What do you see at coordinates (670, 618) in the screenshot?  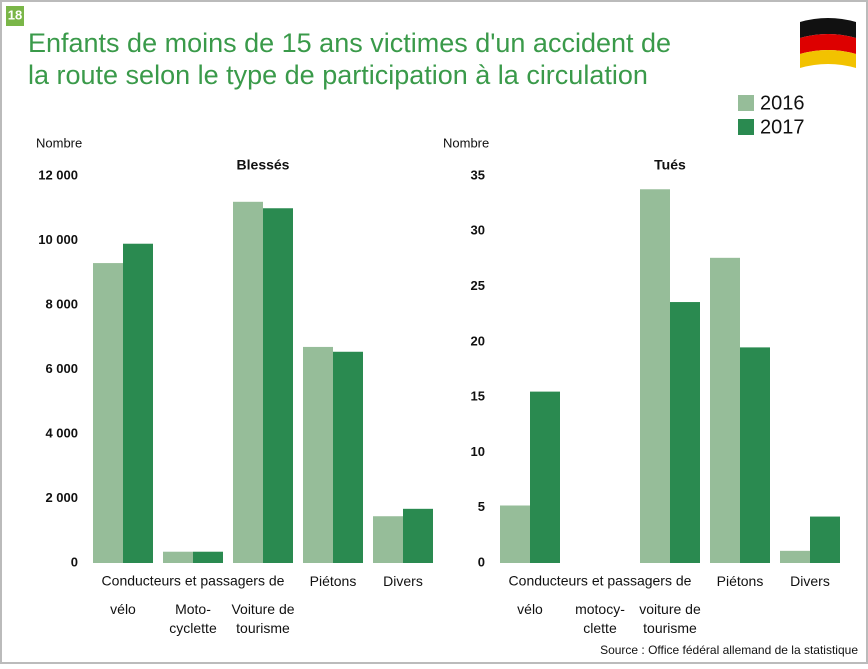 I see `x-tick-label: voiture de tourisme` at bounding box center [670, 618].